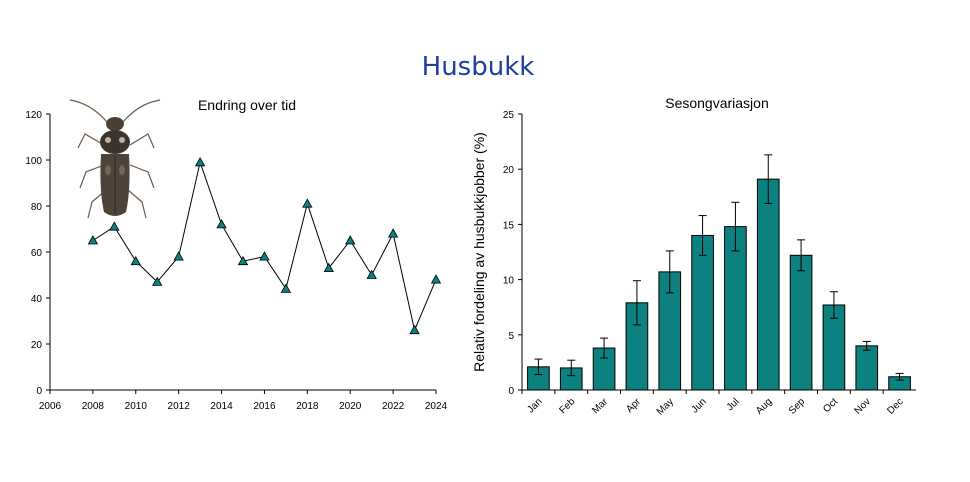  What do you see at coordinates (509, 225) in the screenshot?
I see `y-tick-label: 15` at bounding box center [509, 225].